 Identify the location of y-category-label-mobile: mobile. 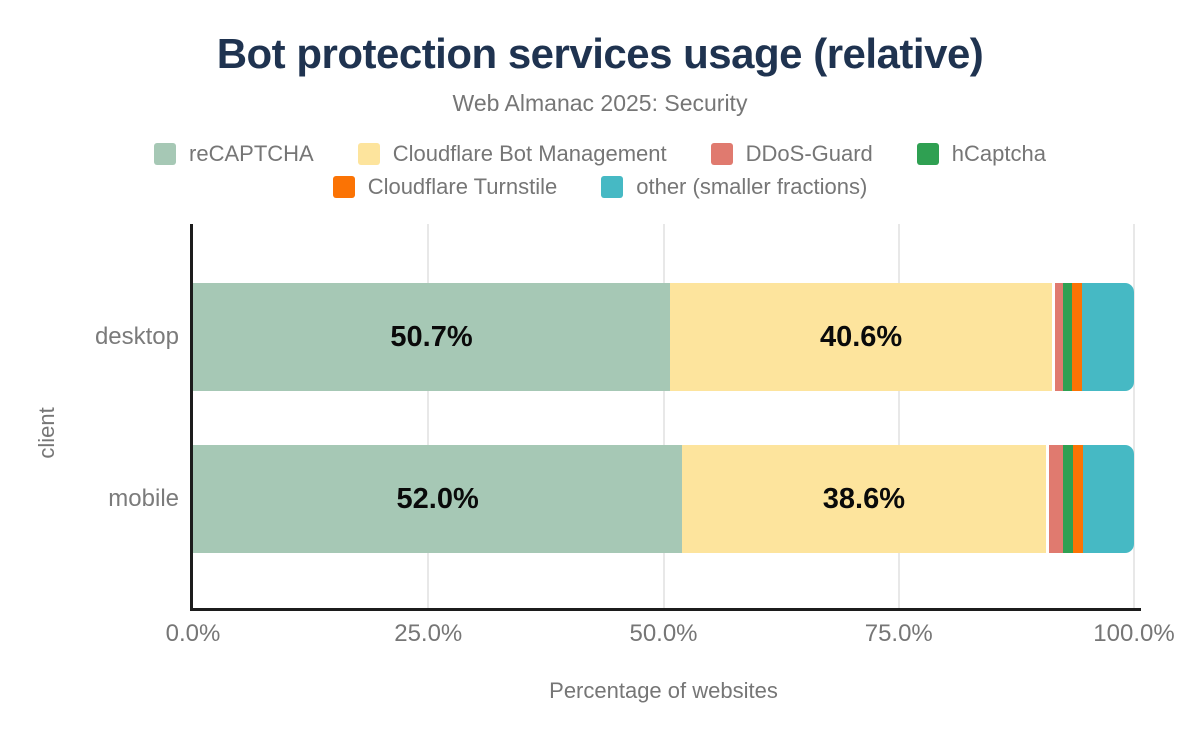
(143, 498).